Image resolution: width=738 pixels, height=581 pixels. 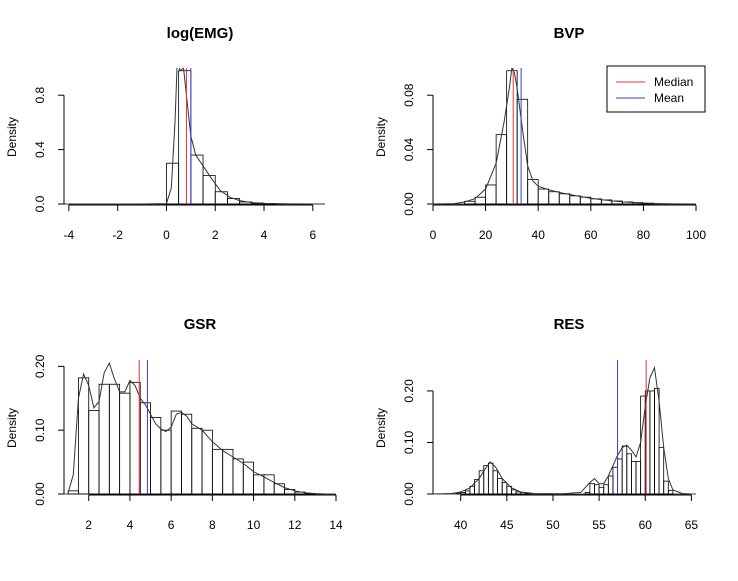 I want to click on x-tick-label: 20, so click(x=486, y=235).